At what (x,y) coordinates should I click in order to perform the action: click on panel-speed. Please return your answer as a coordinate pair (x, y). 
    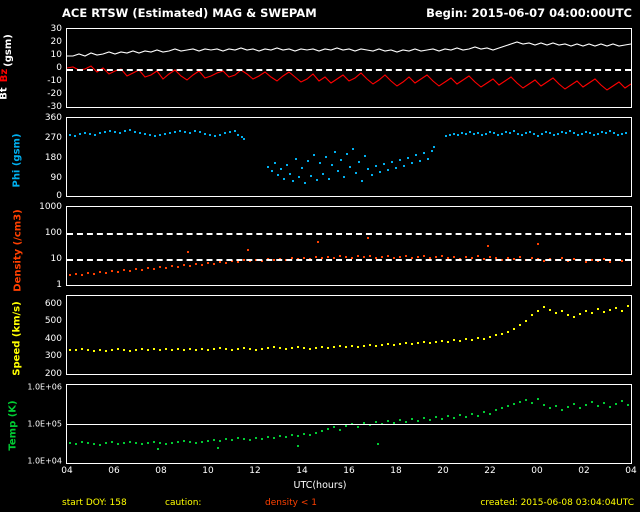
    Looking at the image, I should click on (349, 335).